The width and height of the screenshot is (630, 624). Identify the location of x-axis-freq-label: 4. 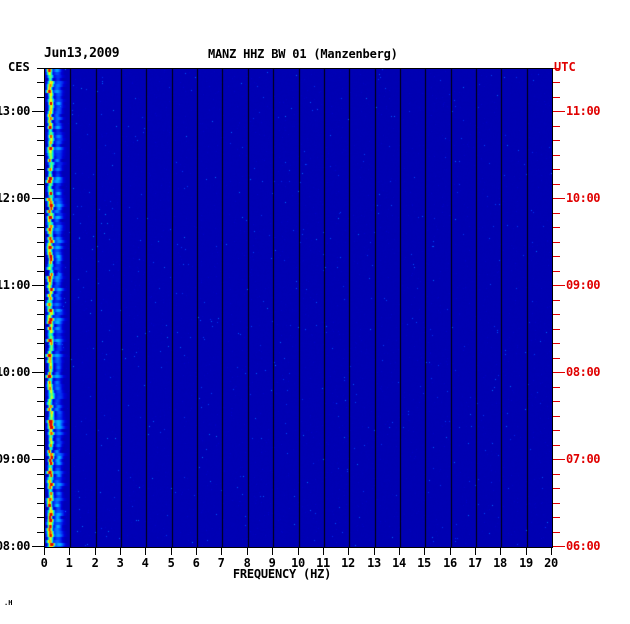
(145, 563).